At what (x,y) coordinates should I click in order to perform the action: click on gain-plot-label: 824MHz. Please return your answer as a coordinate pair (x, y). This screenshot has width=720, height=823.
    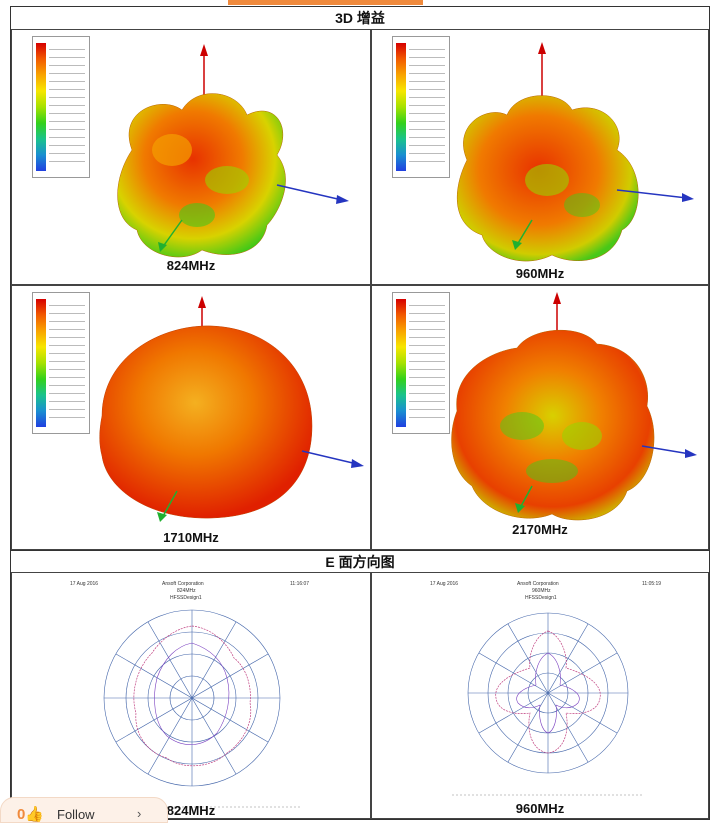
    Looking at the image, I should click on (191, 265).